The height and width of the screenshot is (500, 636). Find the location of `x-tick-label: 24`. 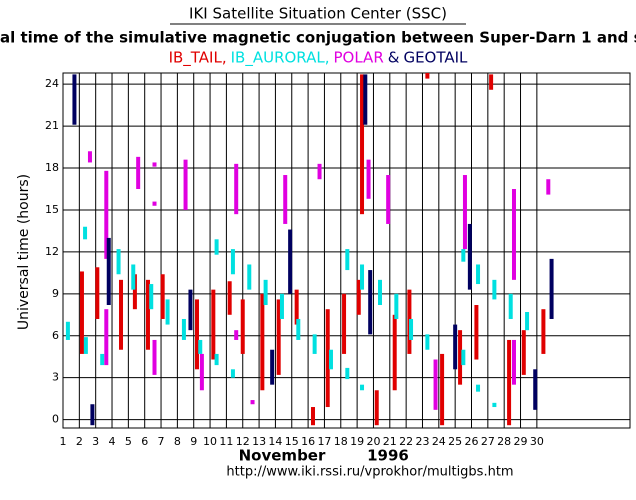

x-tick-label: 24 is located at coordinates (439, 441).